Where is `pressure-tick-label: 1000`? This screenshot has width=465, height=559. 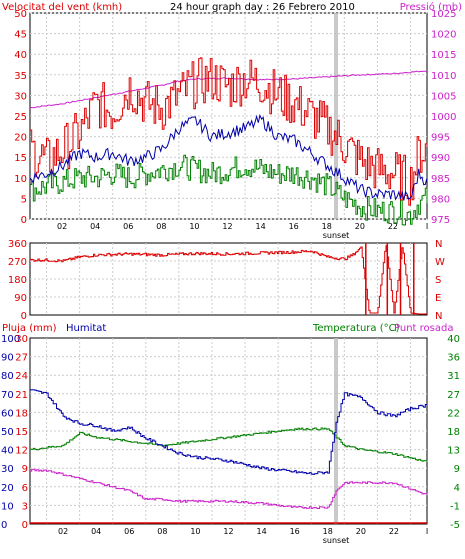
pressure-tick-label: 1000 is located at coordinates (443, 117).